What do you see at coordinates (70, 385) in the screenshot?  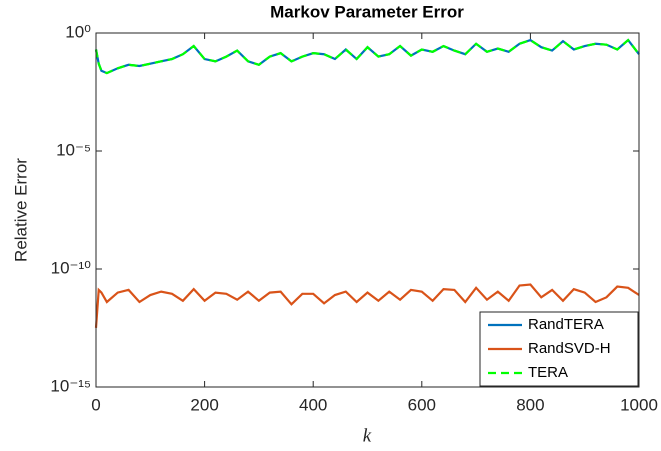 I see `y-tick-label: 10⁻¹⁵` at bounding box center [70, 385].